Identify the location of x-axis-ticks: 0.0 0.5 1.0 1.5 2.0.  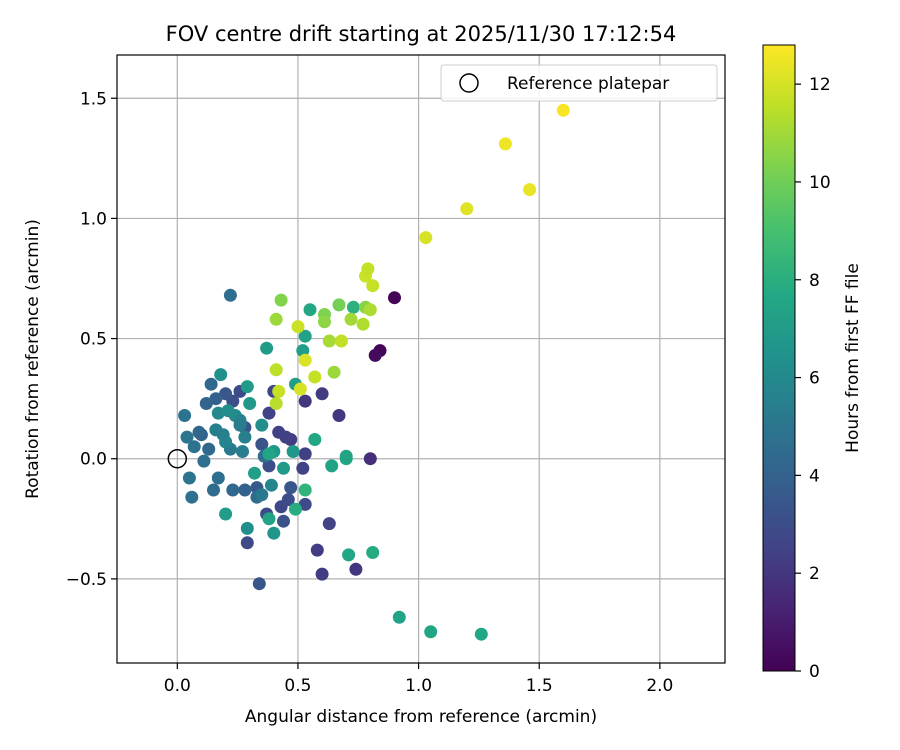
(418, 679).